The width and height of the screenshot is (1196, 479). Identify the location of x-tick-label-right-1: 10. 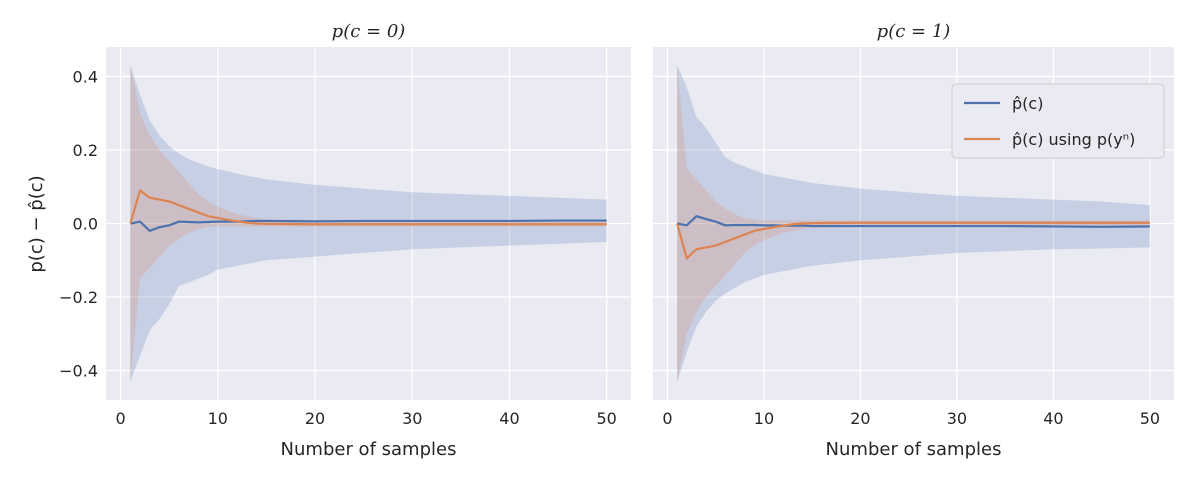
(764, 418).